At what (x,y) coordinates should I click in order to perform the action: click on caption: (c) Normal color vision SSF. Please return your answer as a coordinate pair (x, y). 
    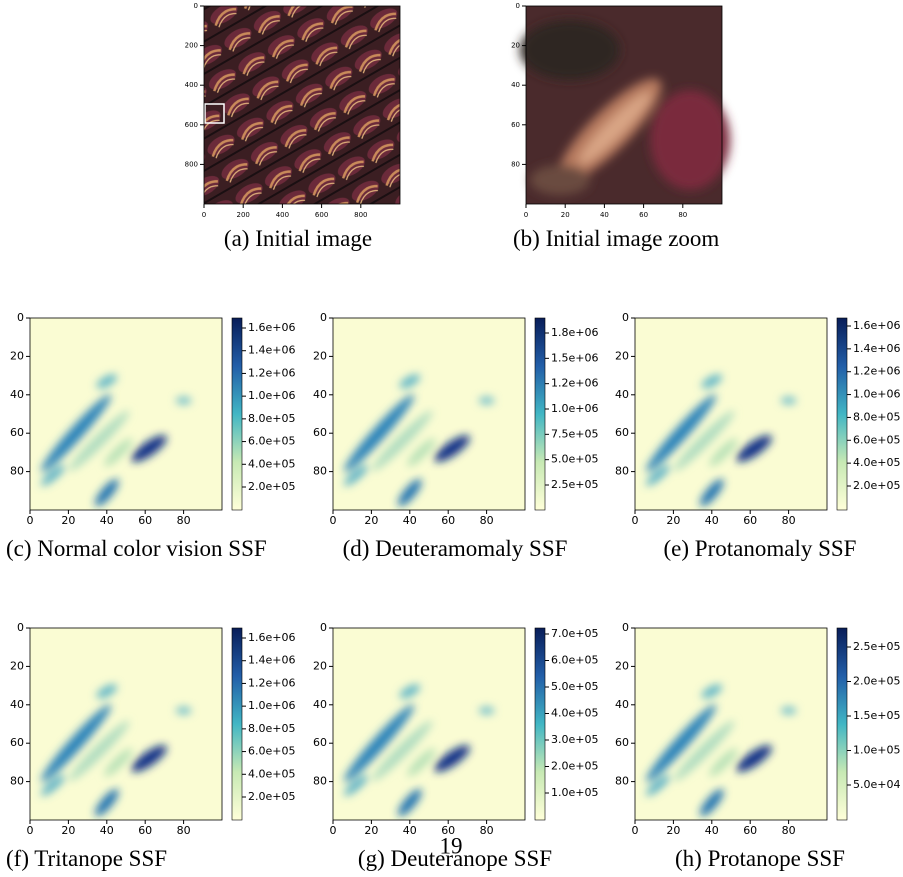
    Looking at the image, I should click on (136, 548).